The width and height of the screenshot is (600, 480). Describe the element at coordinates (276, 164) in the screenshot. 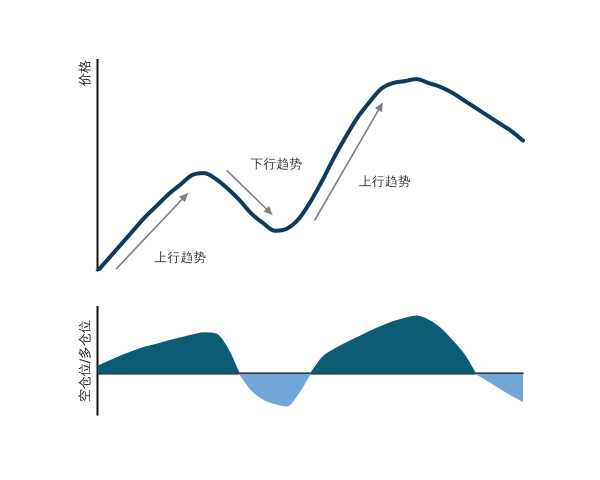

I see `annotation: 下行趋势` at that location.